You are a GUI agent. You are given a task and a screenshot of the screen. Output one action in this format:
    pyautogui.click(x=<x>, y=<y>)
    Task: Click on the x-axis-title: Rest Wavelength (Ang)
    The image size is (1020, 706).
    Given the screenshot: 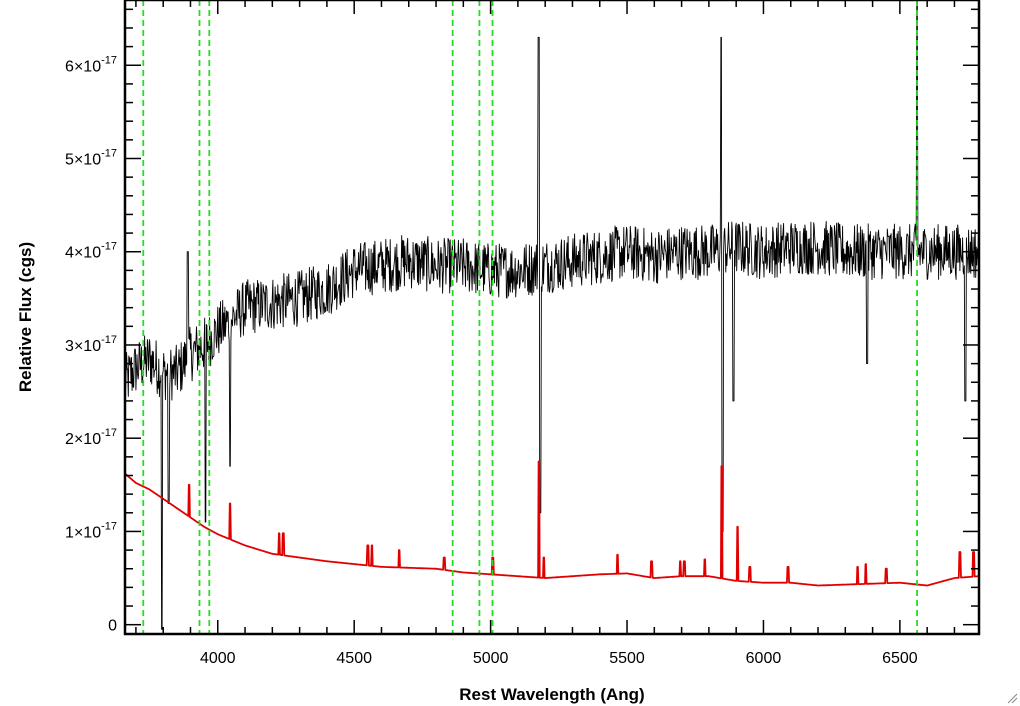 What is the action you would take?
    pyautogui.click(x=551, y=694)
    